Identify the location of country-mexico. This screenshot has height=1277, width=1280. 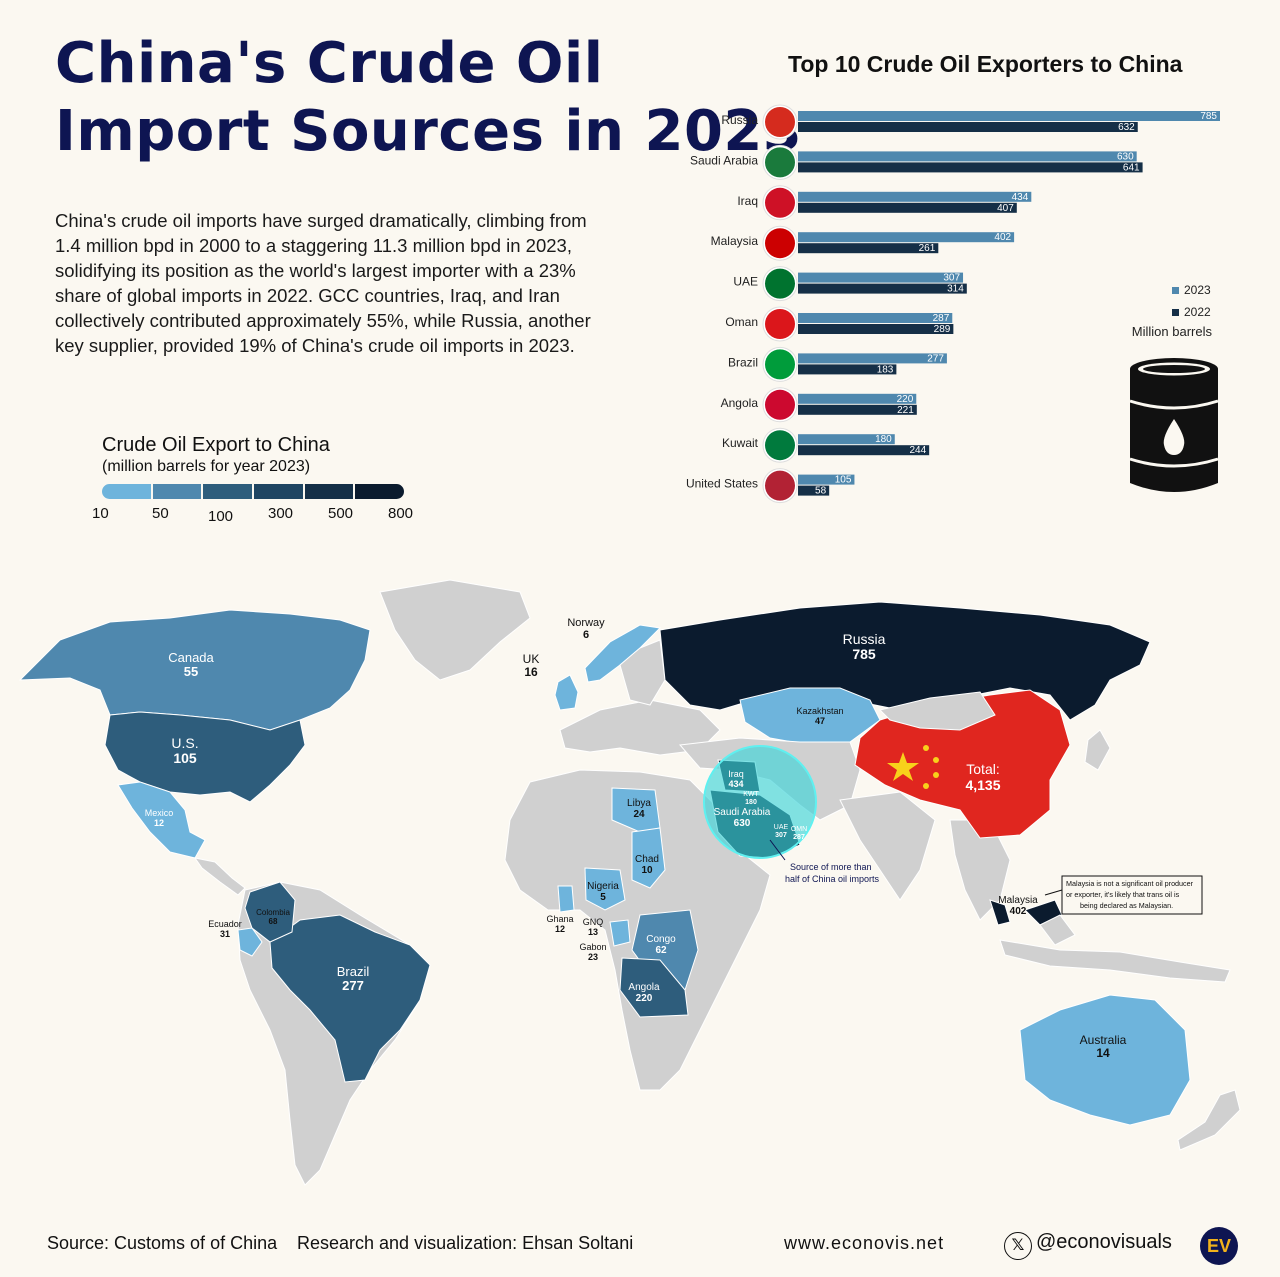
(161, 820).